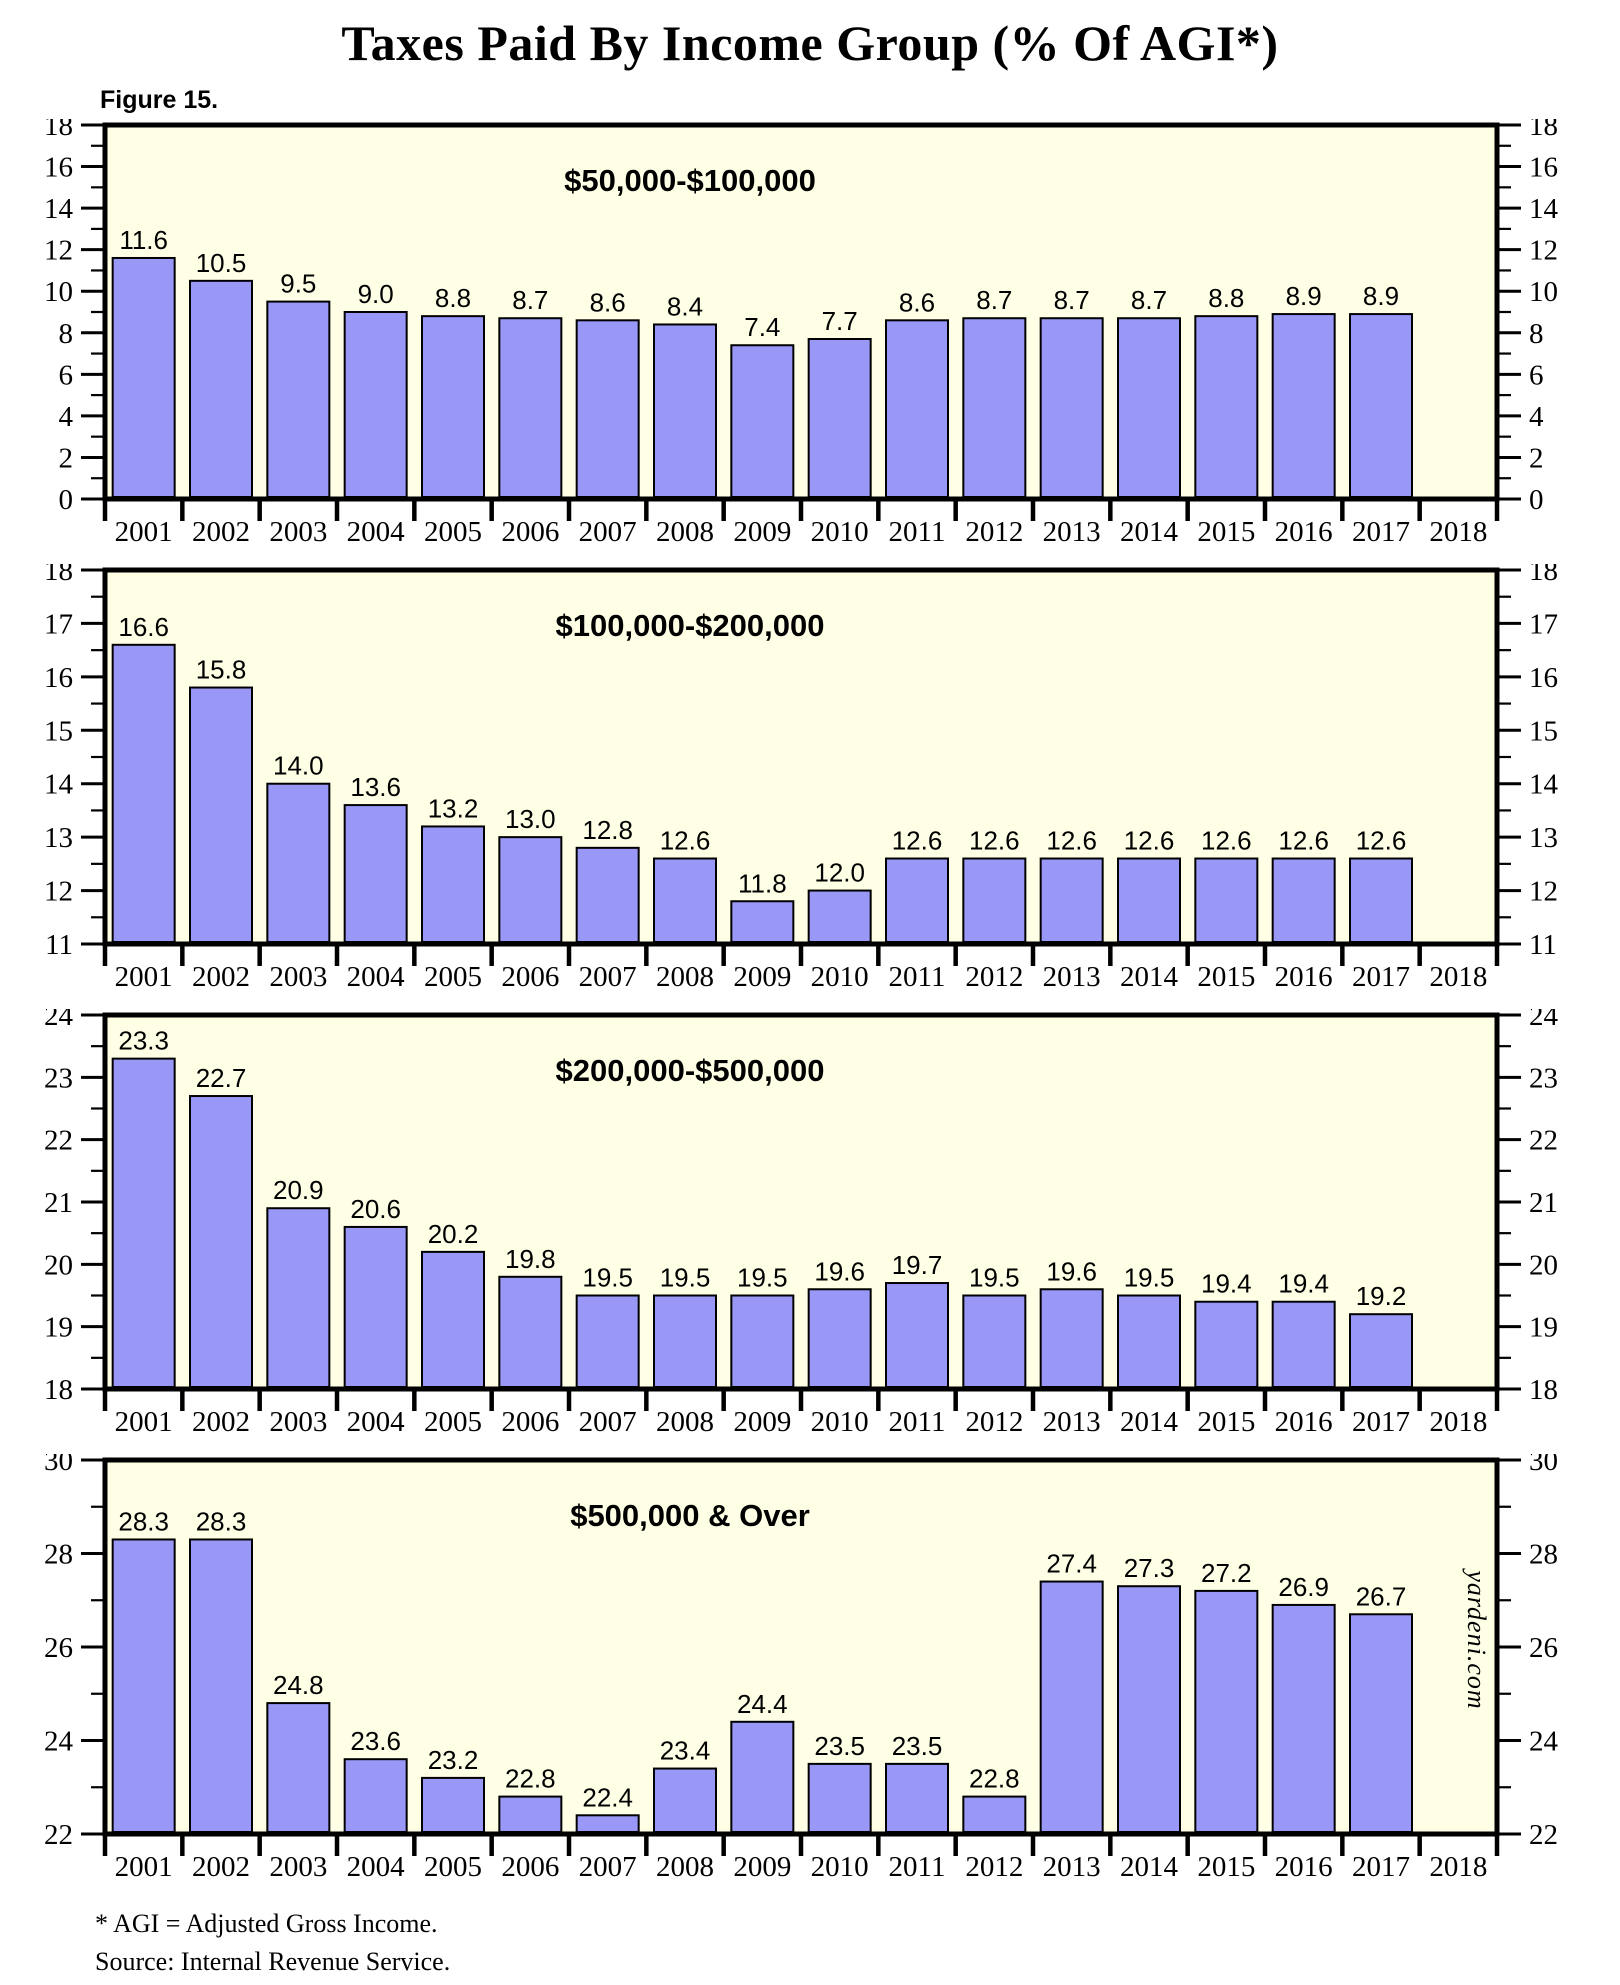 The width and height of the screenshot is (1620, 1985). I want to click on bar-label-2014: 27.3, so click(1149, 1568).